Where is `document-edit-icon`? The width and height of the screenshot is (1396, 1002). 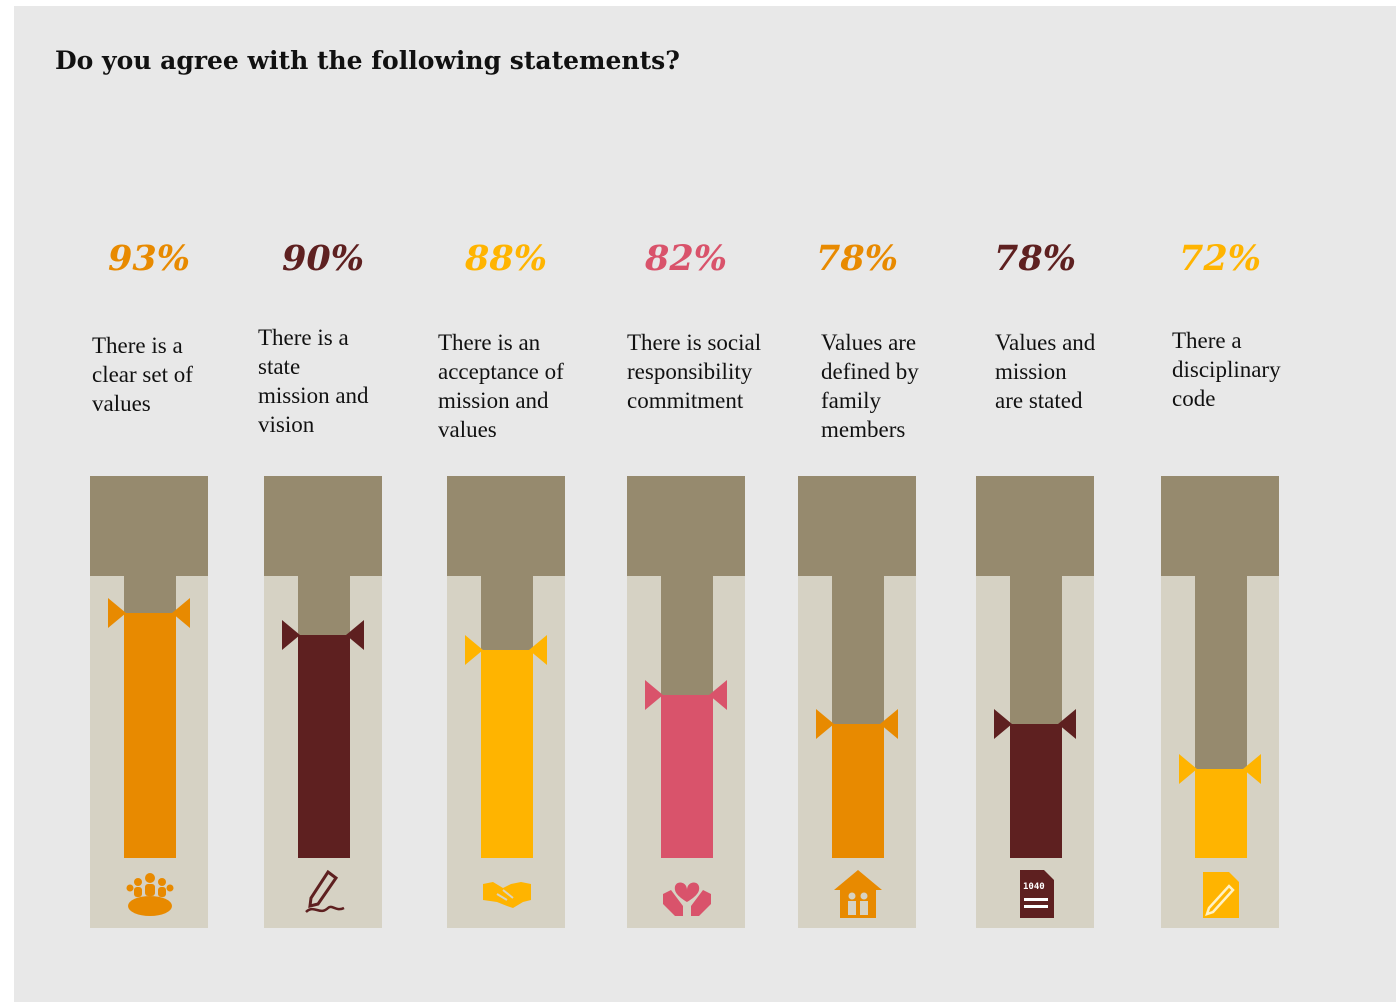
document-edit-icon is located at coordinates (1221, 894).